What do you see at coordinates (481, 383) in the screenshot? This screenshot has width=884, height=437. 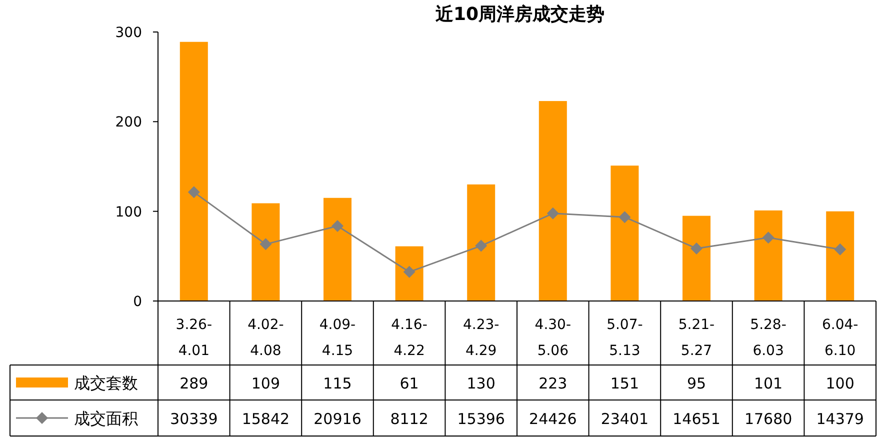 I see `data-label: 130` at bounding box center [481, 383].